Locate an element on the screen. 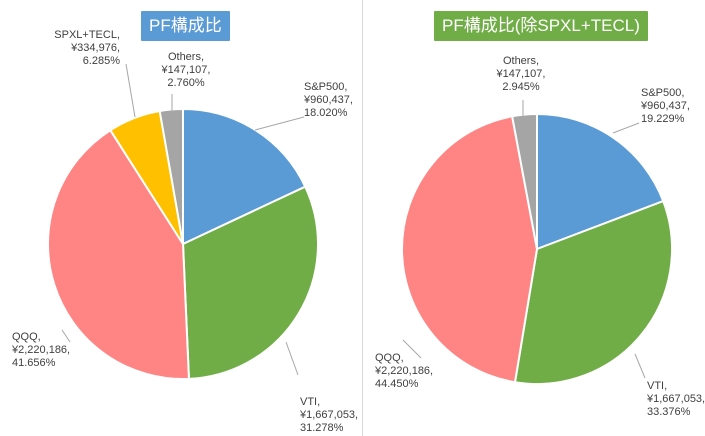 The height and width of the screenshot is (436, 705). right-leader-vti is located at coordinates (640, 366).